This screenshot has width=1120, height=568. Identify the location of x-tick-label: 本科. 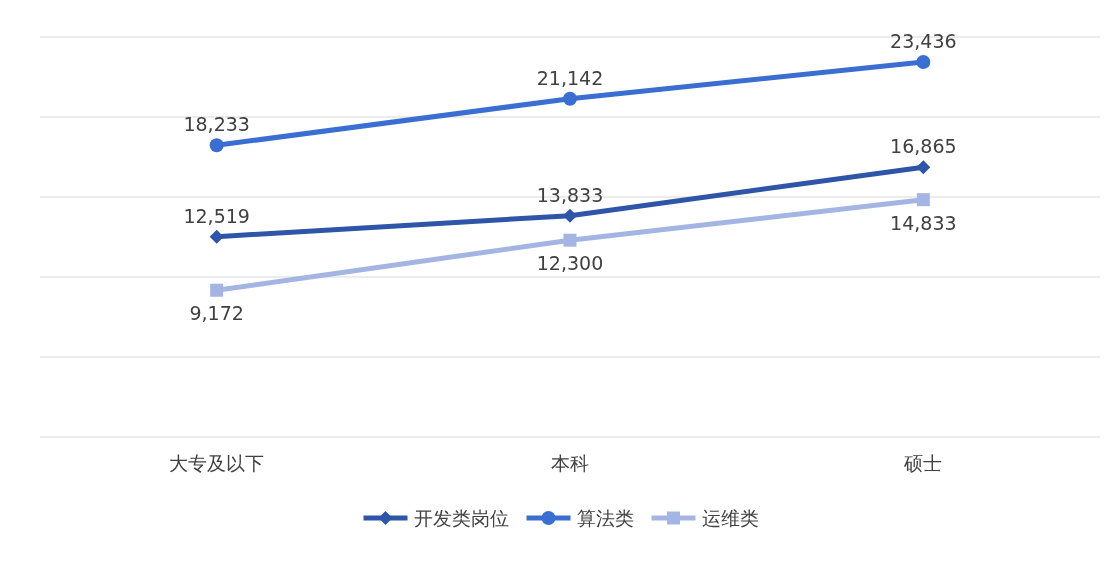
(570, 463).